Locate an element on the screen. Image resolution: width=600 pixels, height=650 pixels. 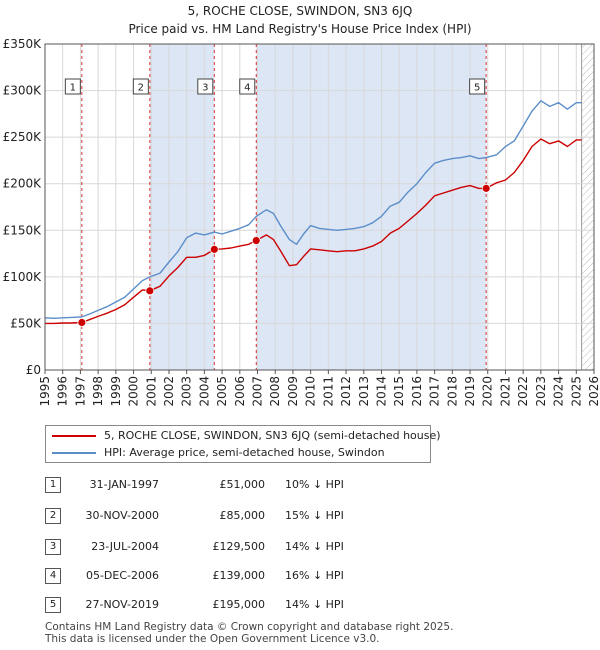
transaction-date: 23-JUL-2004 is located at coordinates (125, 546).